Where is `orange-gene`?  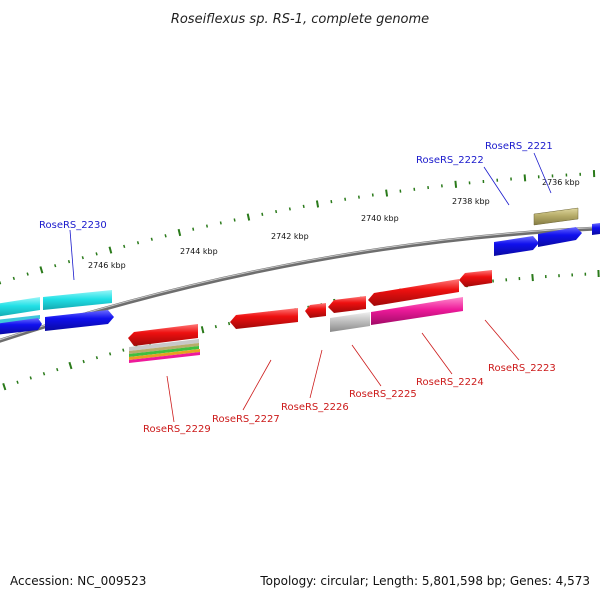 orange-gene is located at coordinates (164, 354).